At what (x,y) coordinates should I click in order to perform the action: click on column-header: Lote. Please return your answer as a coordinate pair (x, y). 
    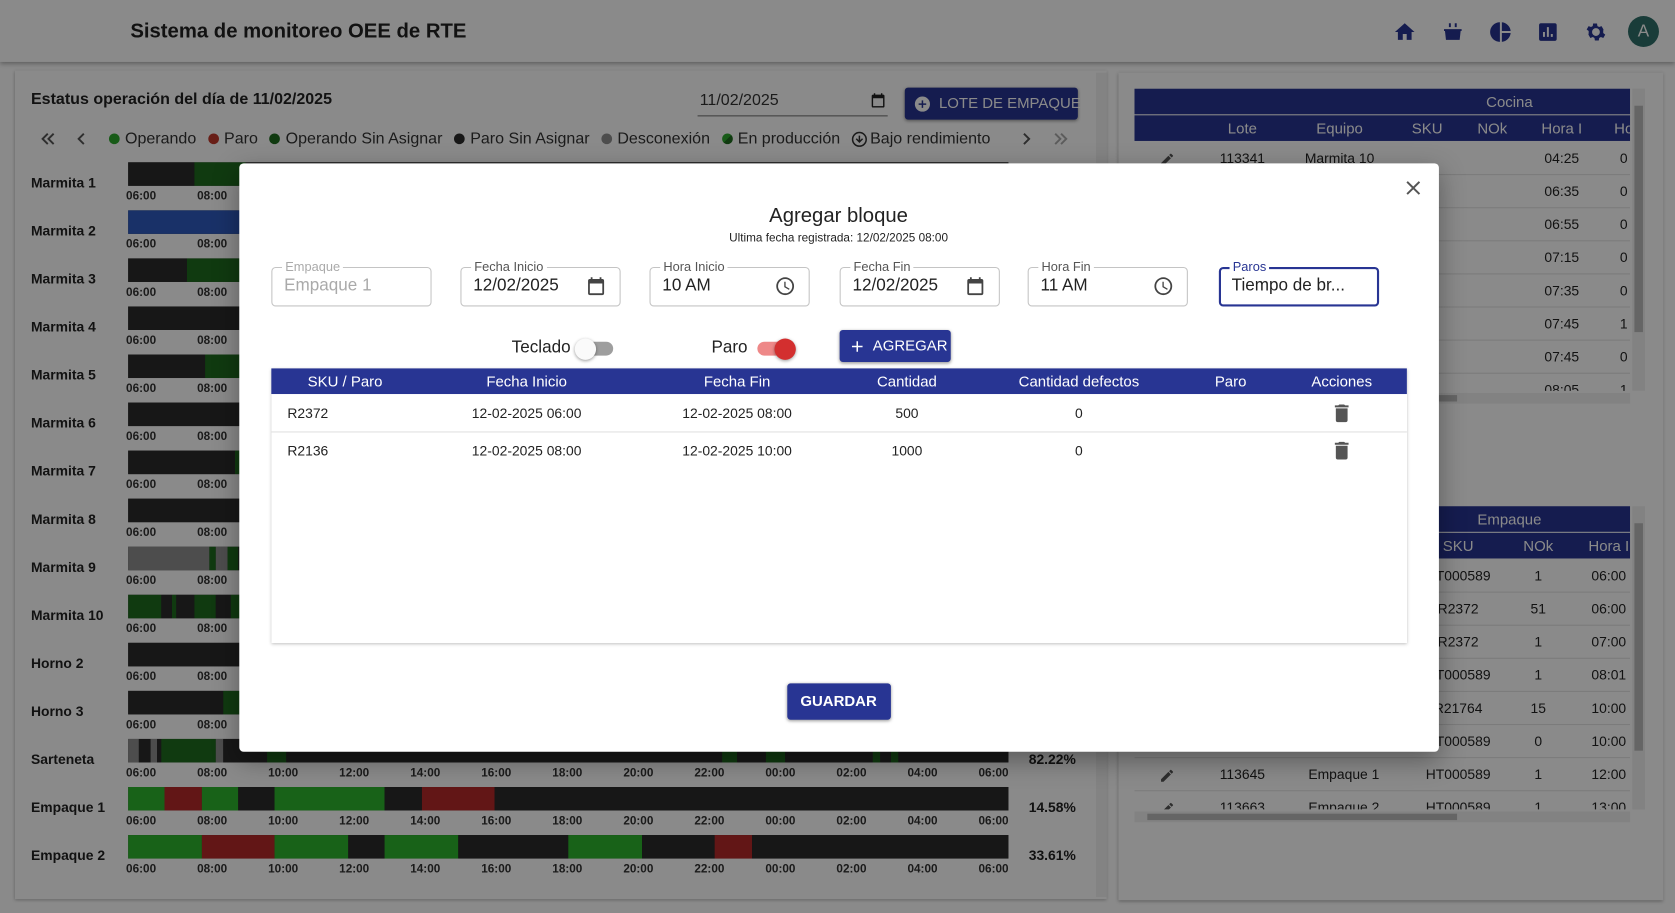
    Looking at the image, I should click on (1242, 128).